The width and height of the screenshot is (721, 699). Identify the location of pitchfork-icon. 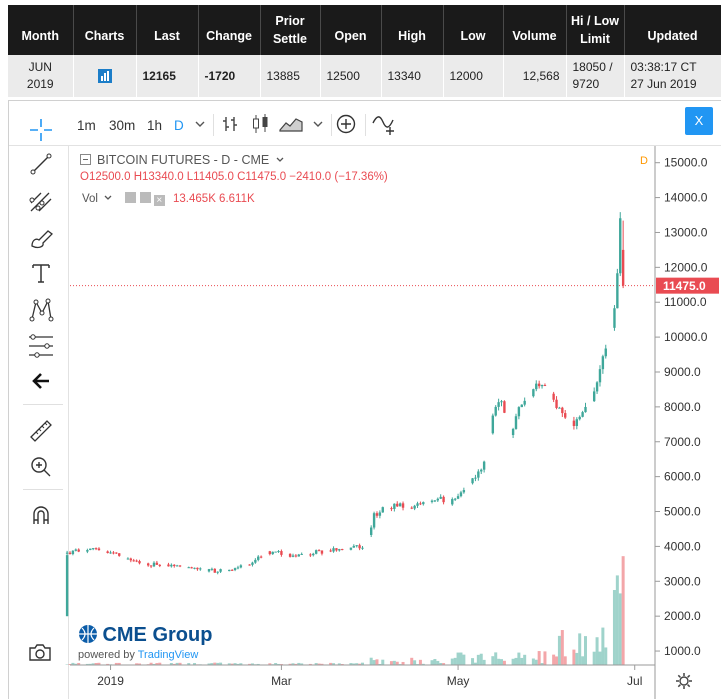
(41, 202).